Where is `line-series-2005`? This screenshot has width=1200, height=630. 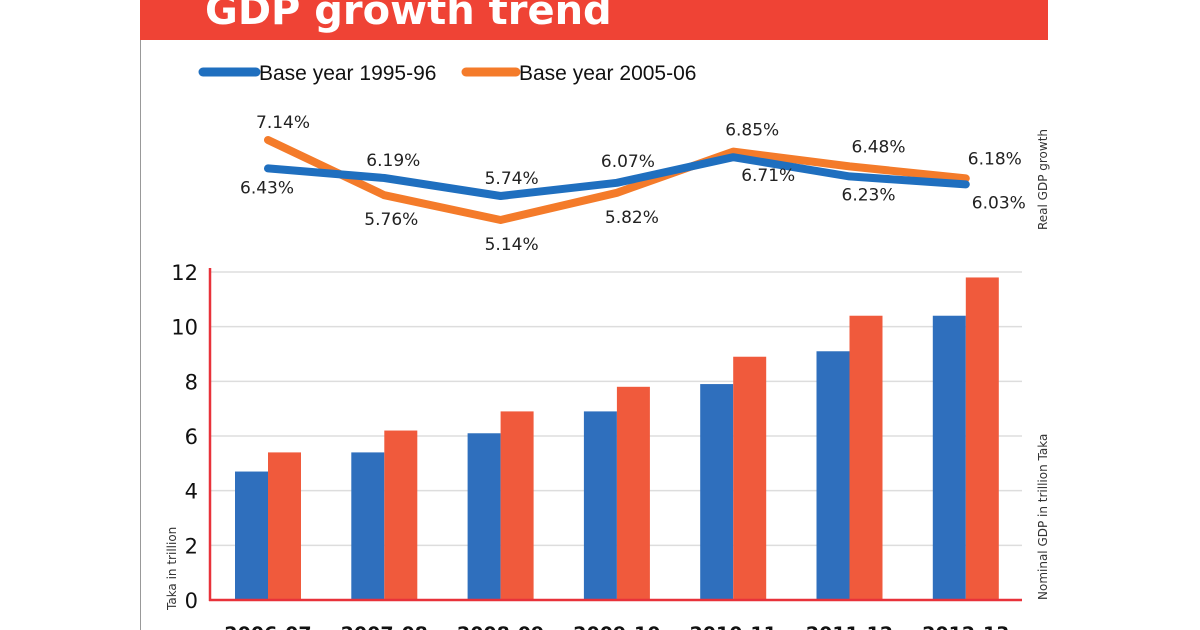
line-series-2005 is located at coordinates (617, 180).